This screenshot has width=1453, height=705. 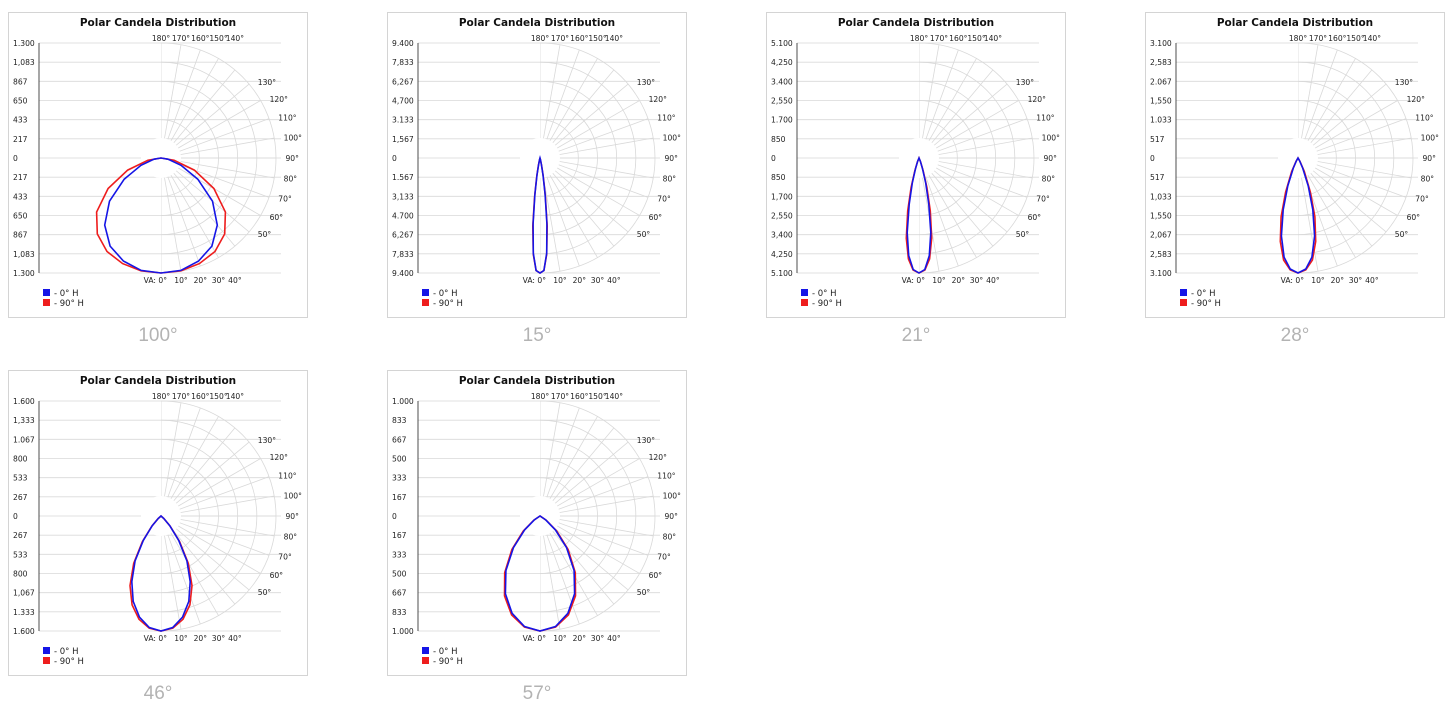 I want to click on cd-tick-label: 4,700, so click(x=403, y=101).